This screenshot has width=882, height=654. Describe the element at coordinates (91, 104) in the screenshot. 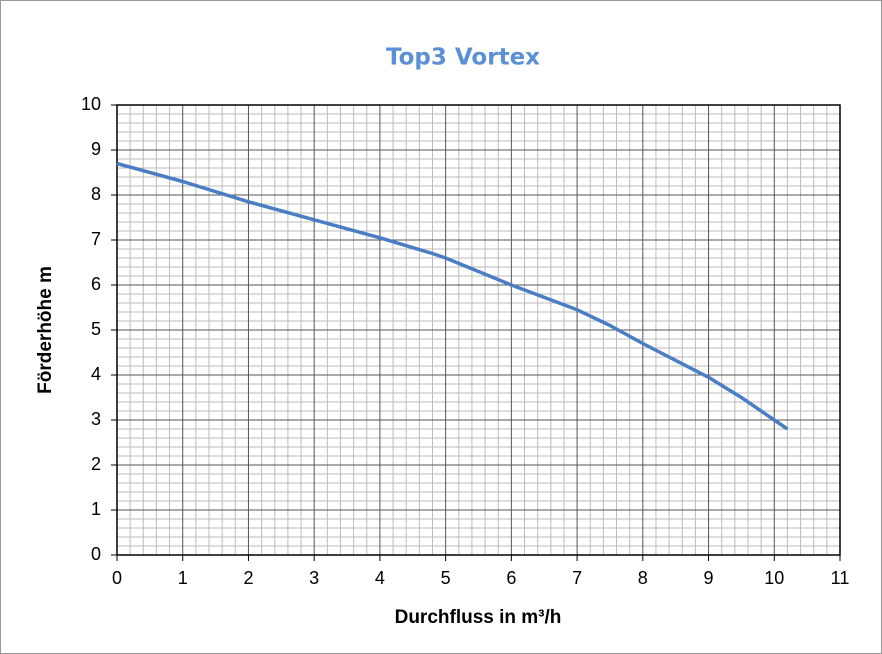

I see `y-tick-label: 10` at that location.